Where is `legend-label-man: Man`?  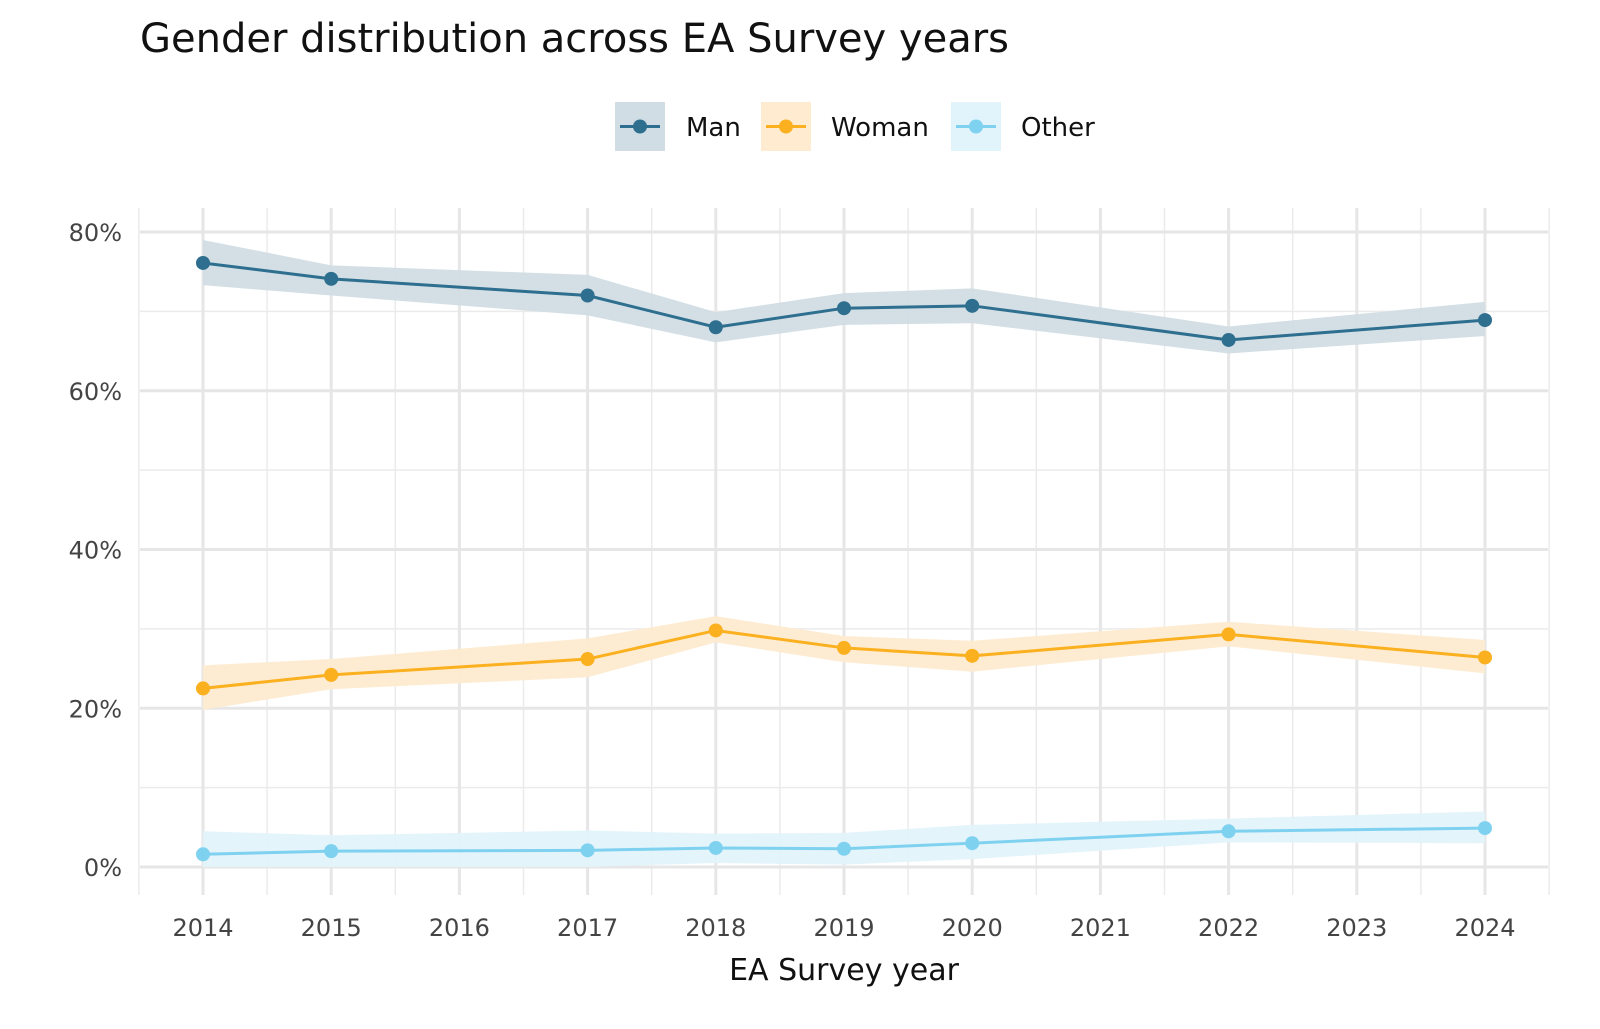 legend-label-man: Man is located at coordinates (713, 128).